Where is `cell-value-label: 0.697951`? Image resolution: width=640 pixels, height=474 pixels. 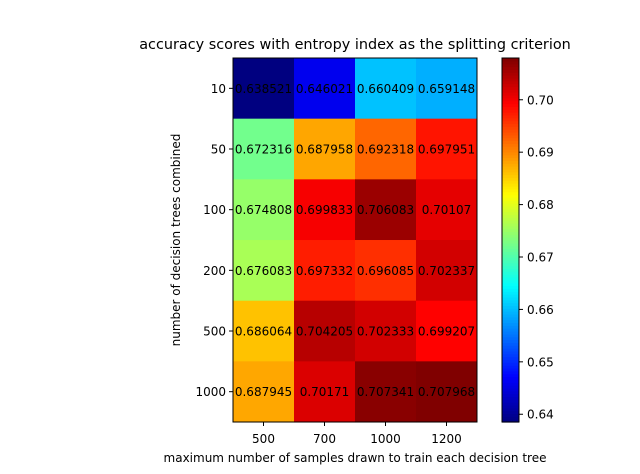 cell-value-label: 0.697951 is located at coordinates (446, 150).